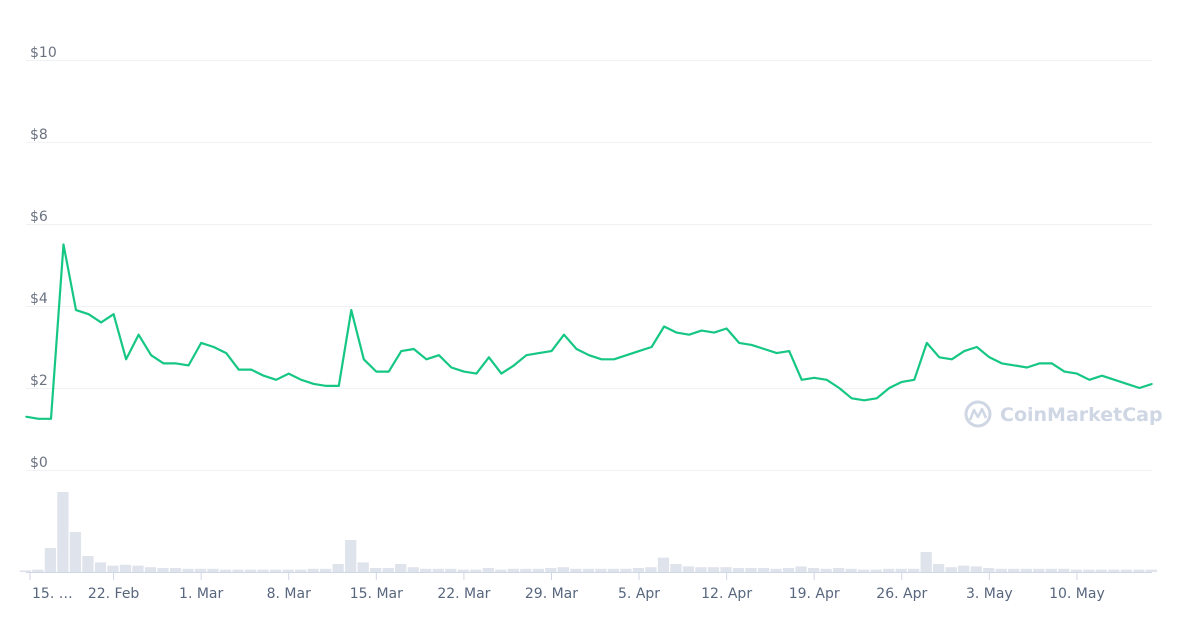 The height and width of the screenshot is (633, 1185). What do you see at coordinates (201, 594) in the screenshot?
I see `x-tick-label: 1. Mar` at bounding box center [201, 594].